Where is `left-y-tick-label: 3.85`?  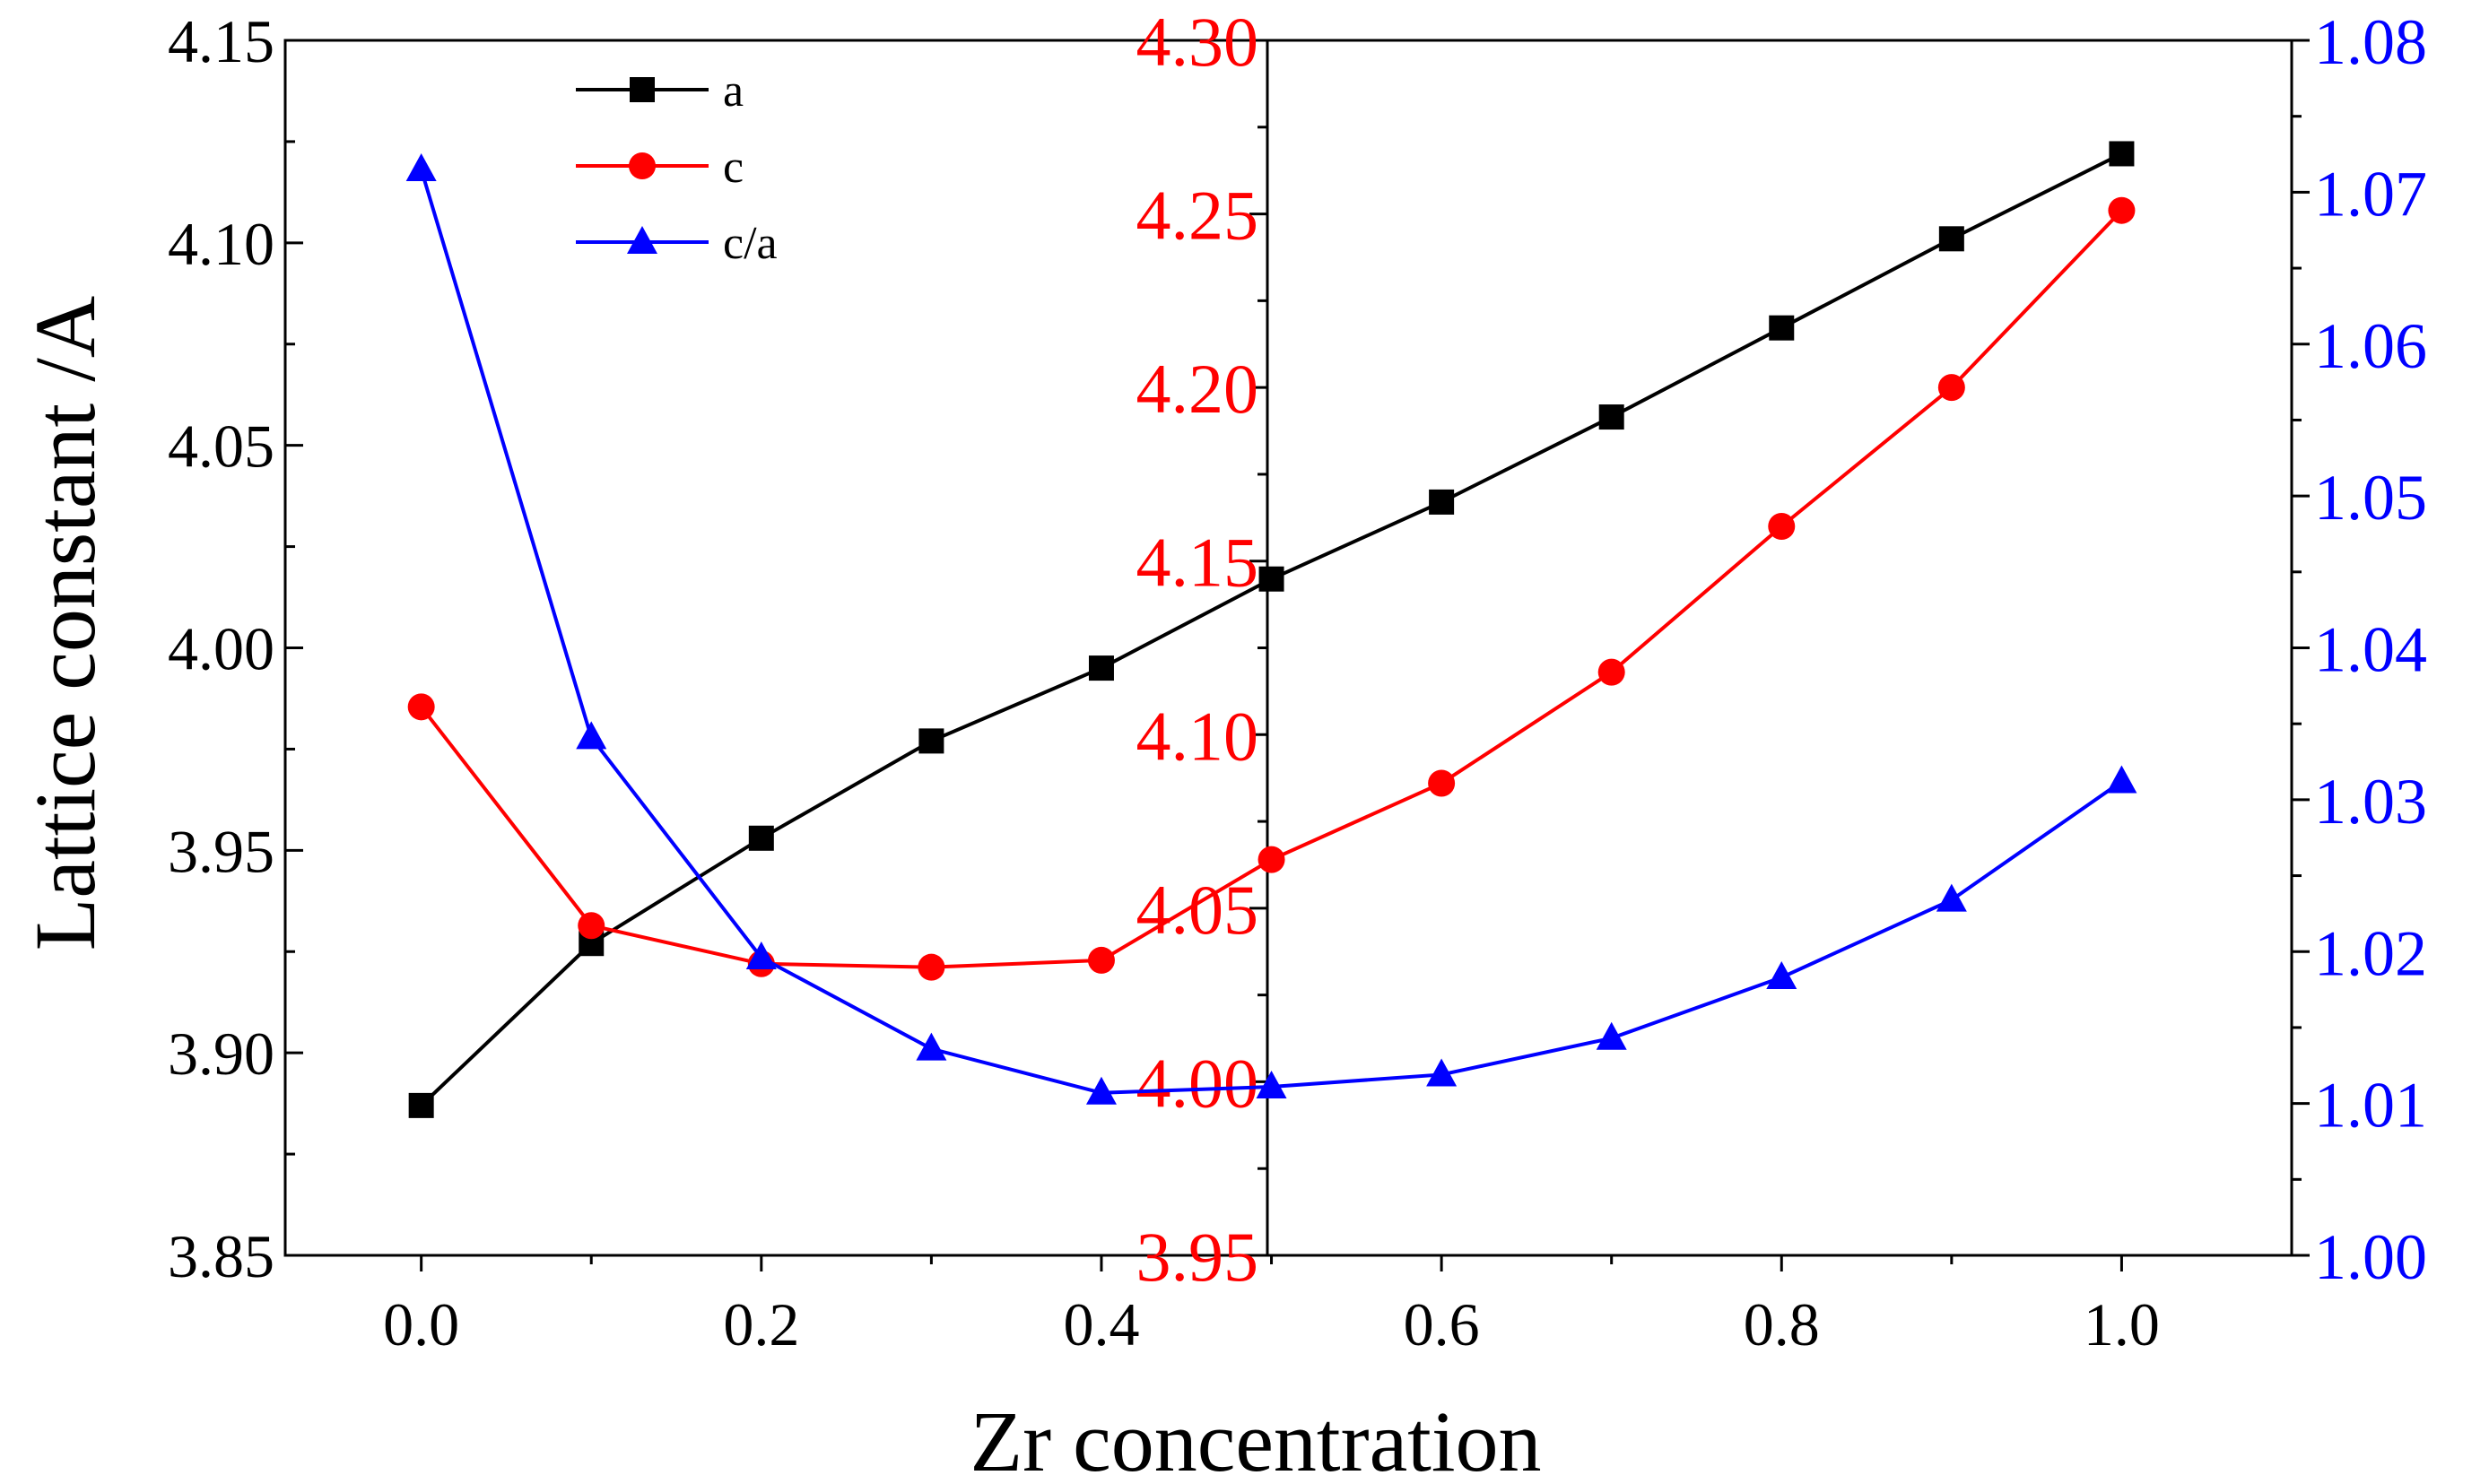
left-y-tick-label: 3.85 is located at coordinates (221, 1256).